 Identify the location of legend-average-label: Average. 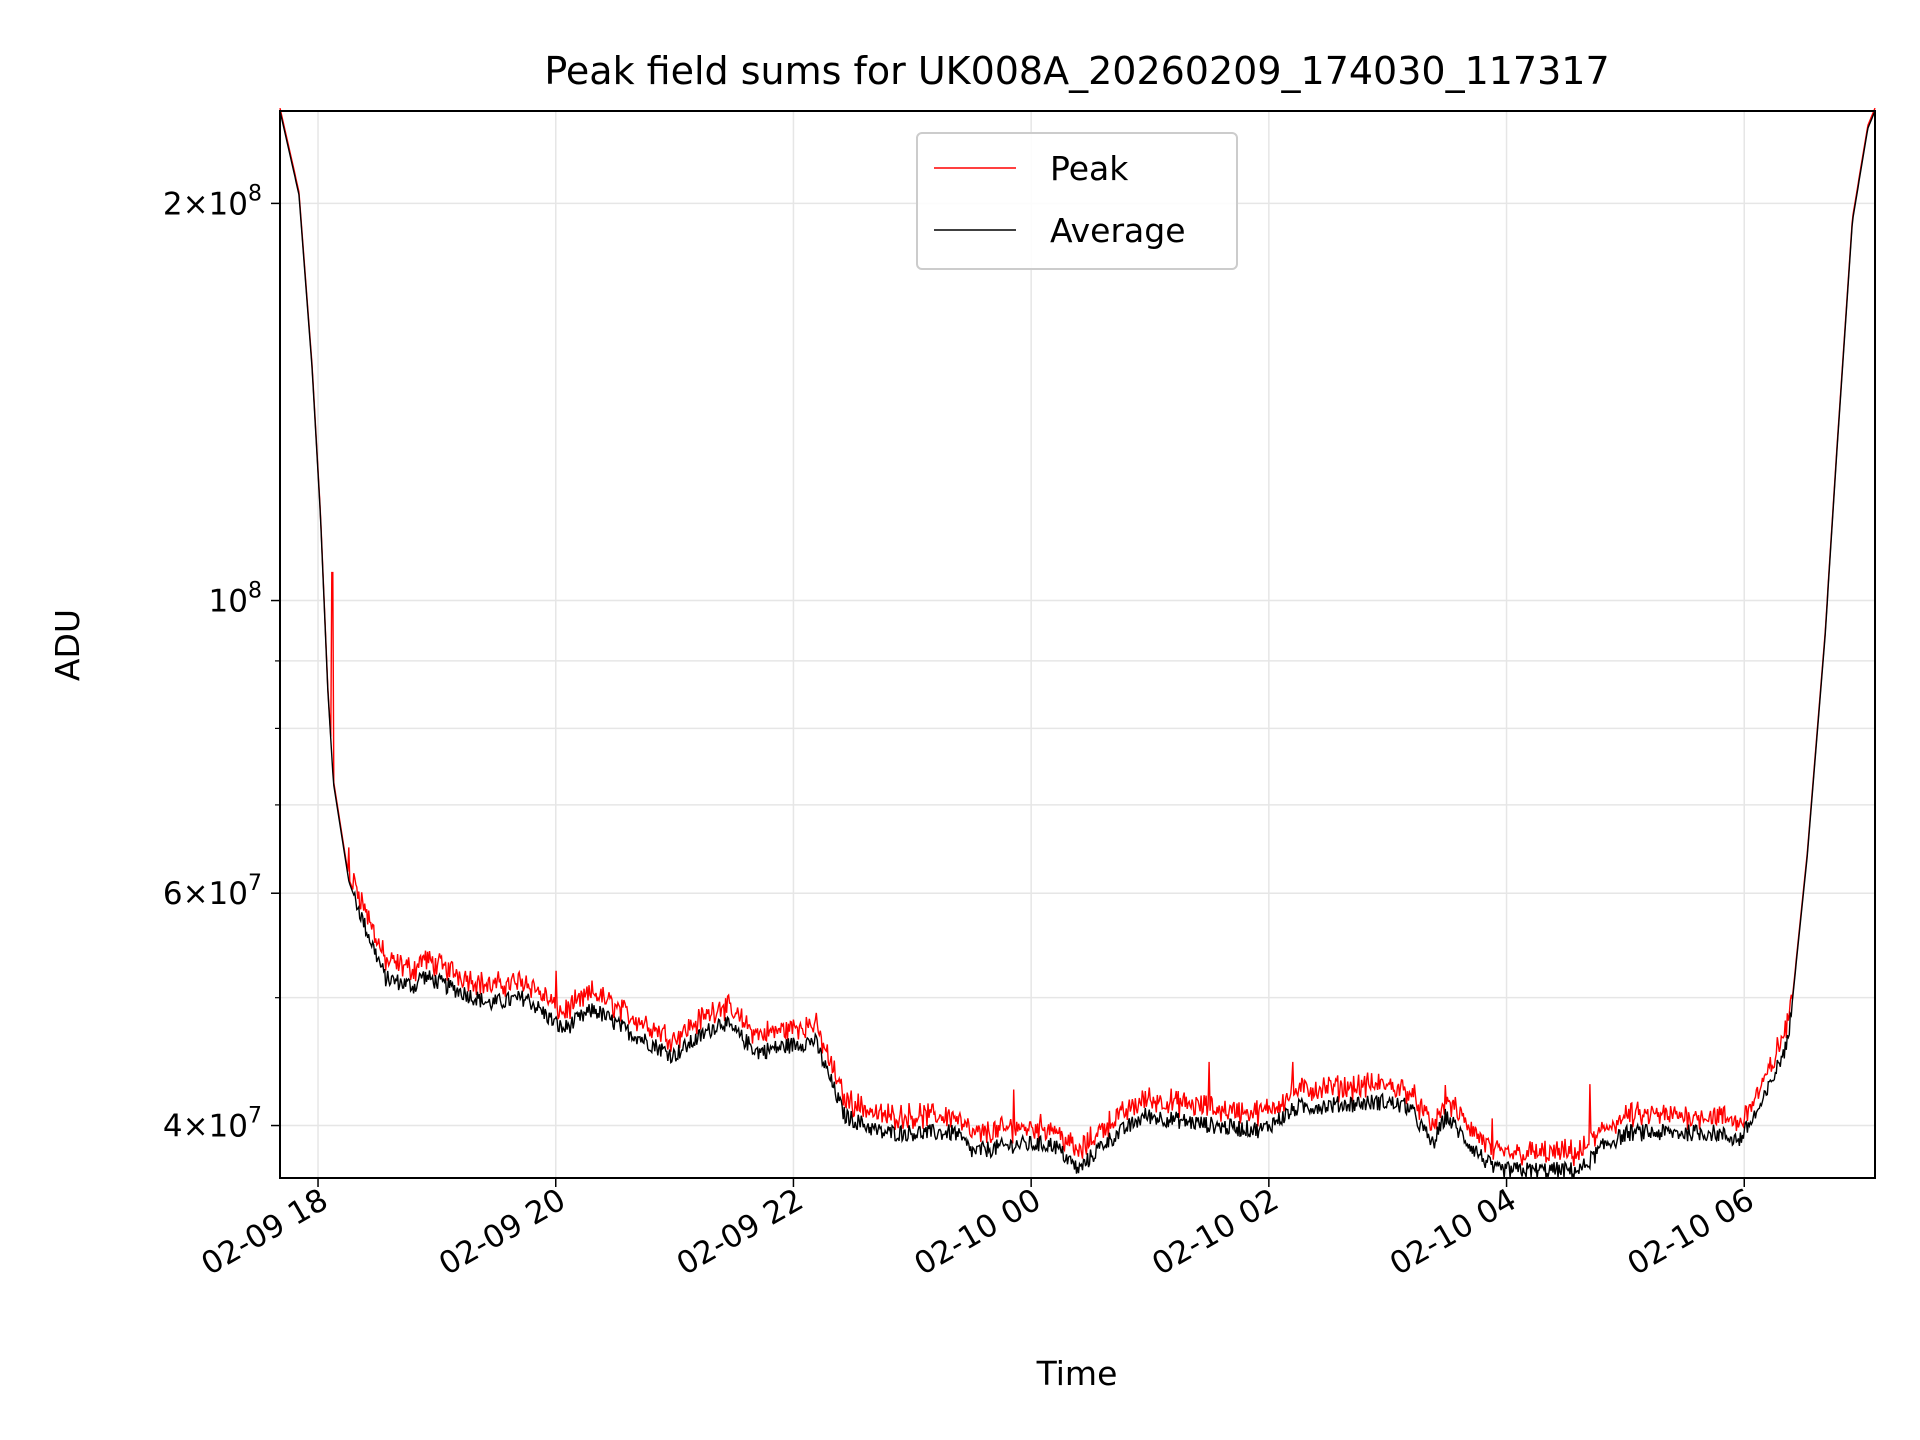
(1118, 230).